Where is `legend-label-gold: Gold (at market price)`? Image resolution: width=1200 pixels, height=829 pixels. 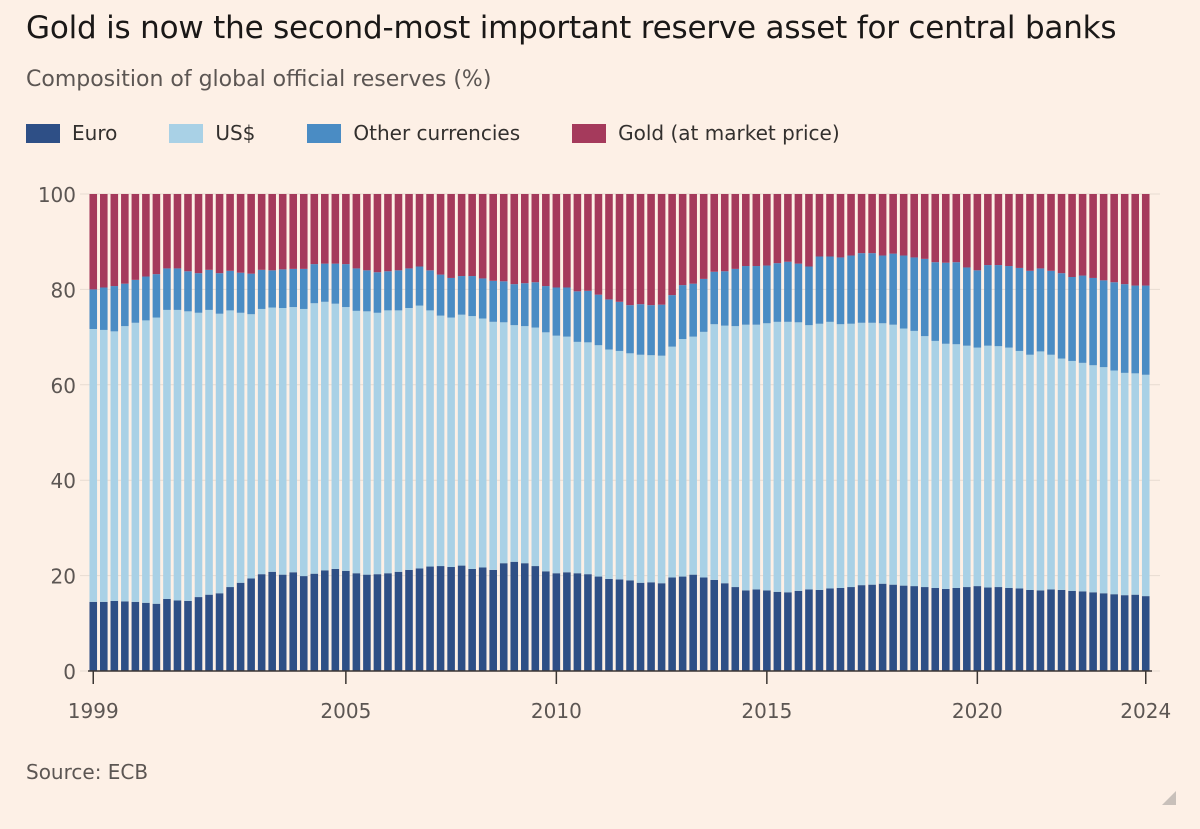
legend-label-gold: Gold (at market price) is located at coordinates (729, 133).